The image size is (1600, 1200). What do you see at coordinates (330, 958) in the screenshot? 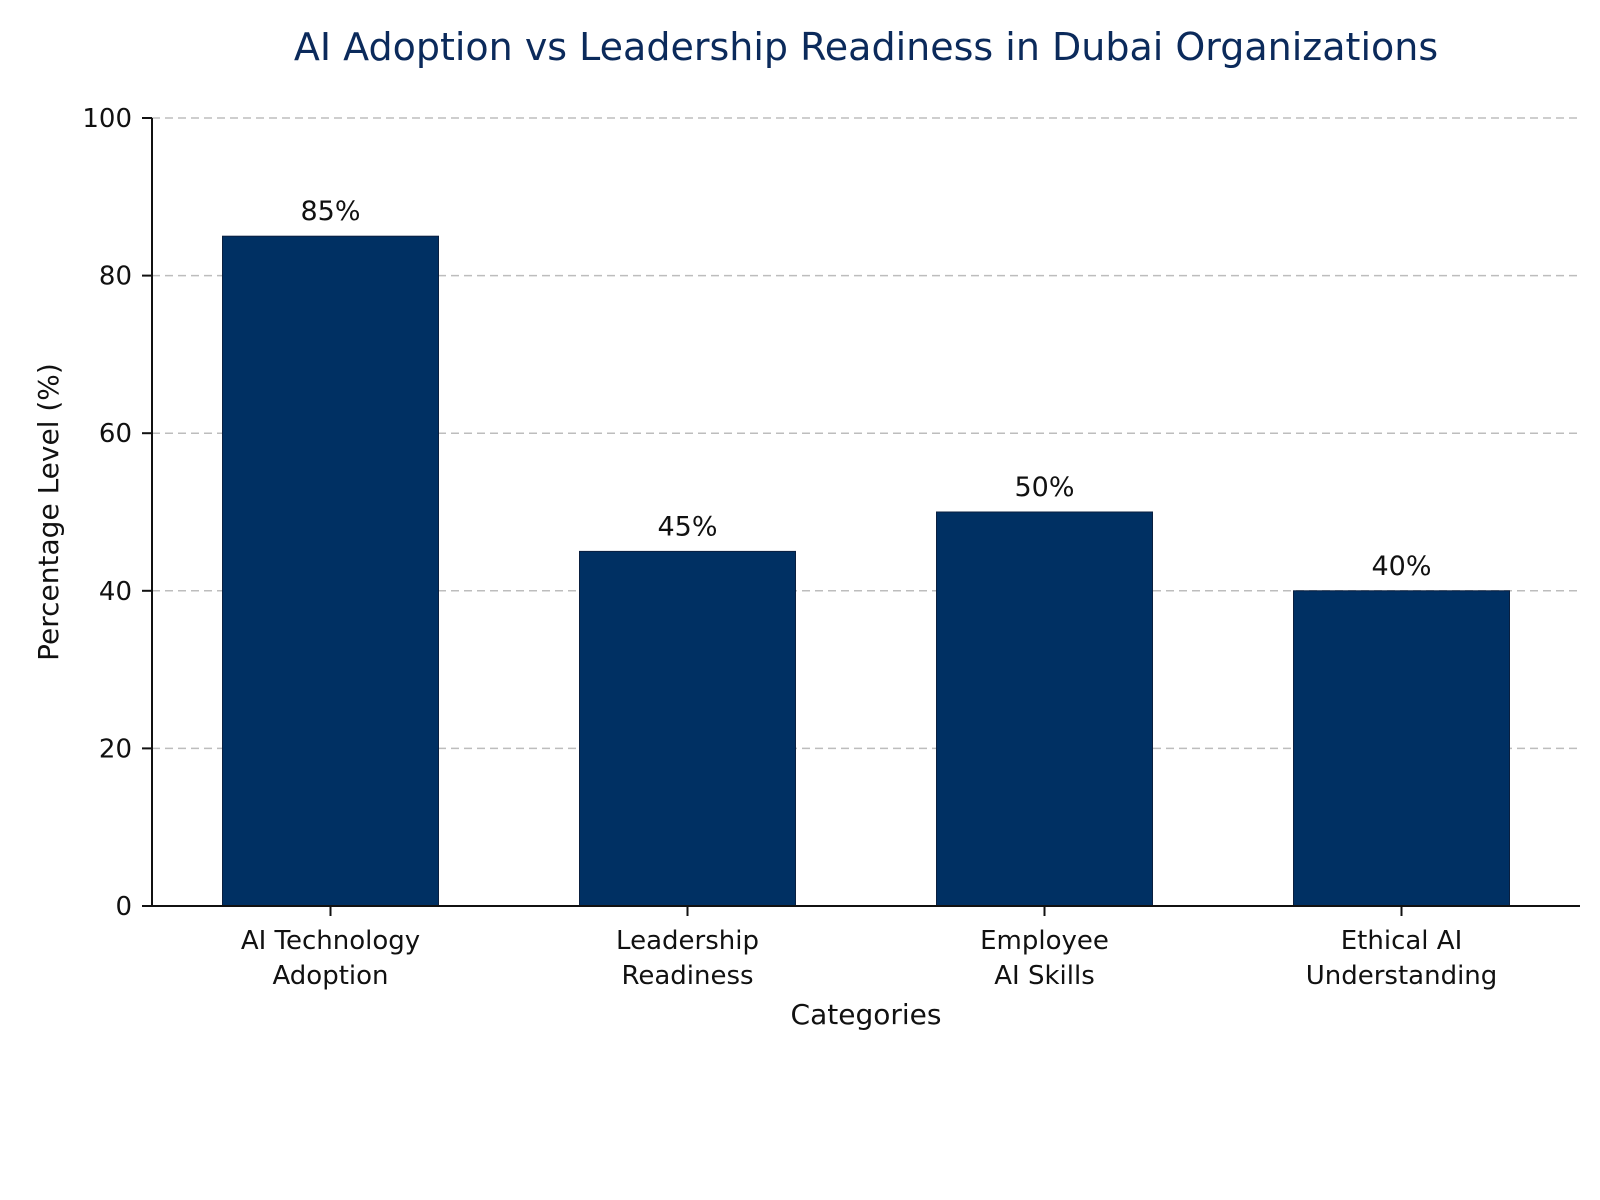
I see `x-tick-label: AI Technology Adoption` at bounding box center [330, 958].